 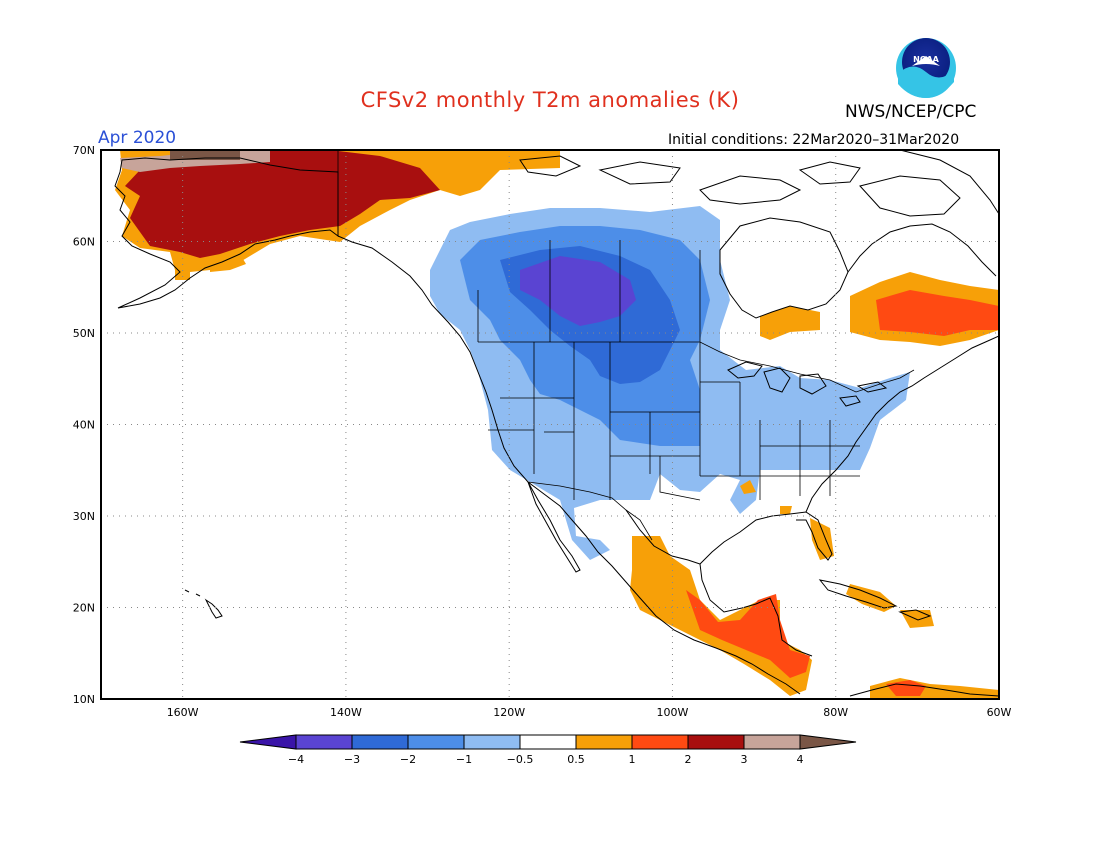 I want to click on logo-text: NOAA, so click(x=926, y=59).